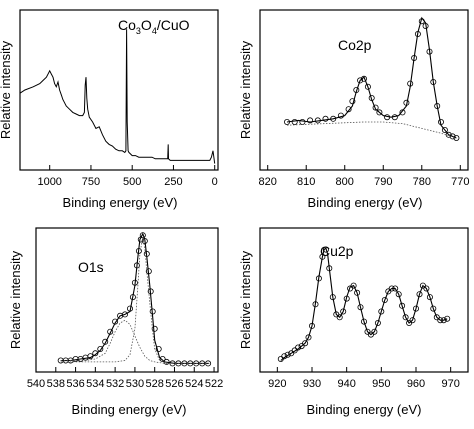 This screenshot has width=474, height=429. What do you see at coordinates (146, 25) in the screenshot?
I see `title-part: O` at bounding box center [146, 25].